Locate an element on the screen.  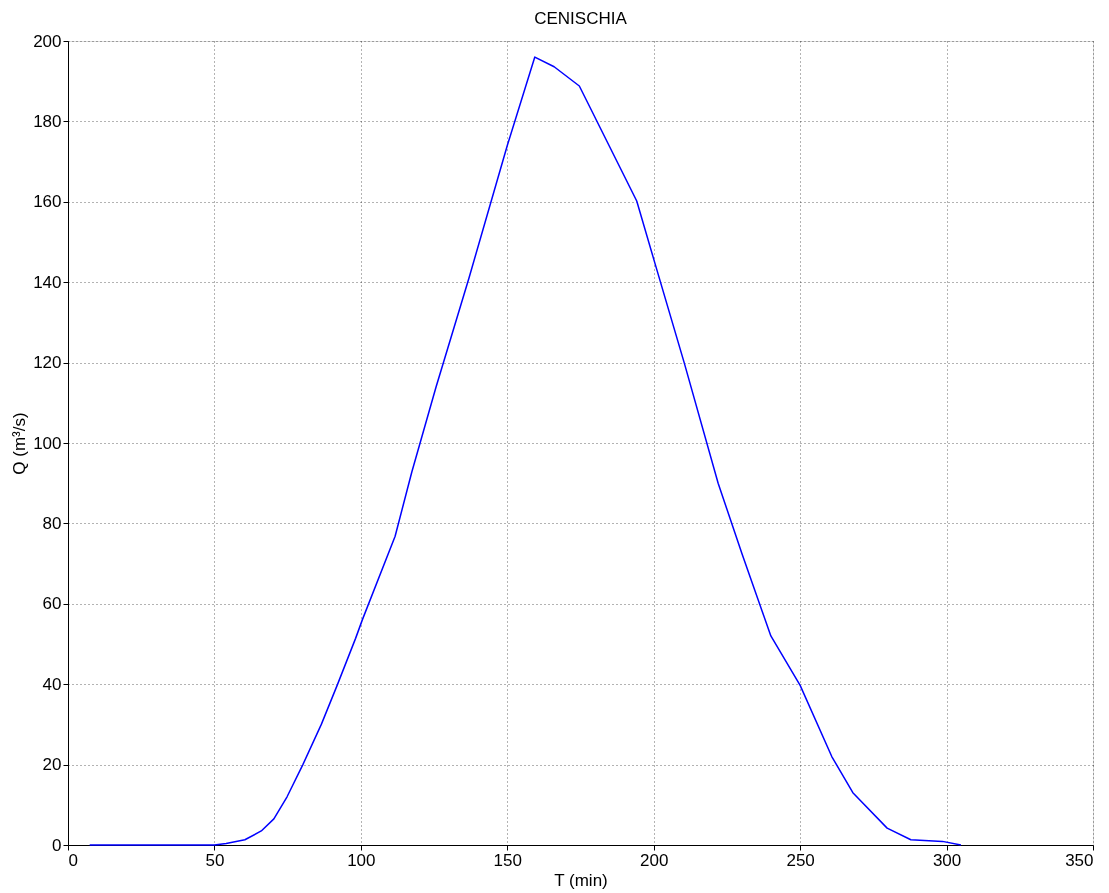
x-tick-label: 0 is located at coordinates (73, 860).